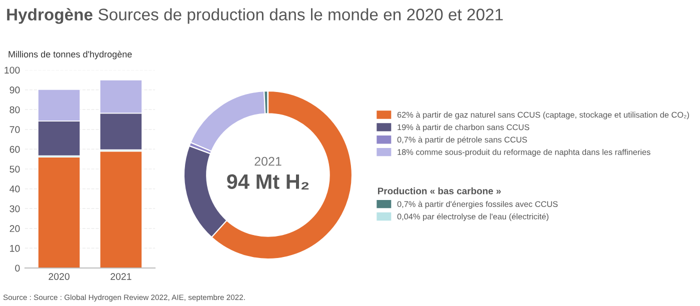 This screenshot has width=700, height=306. What do you see at coordinates (268, 182) in the screenshot?
I see `text: 94 Mt H₂` at bounding box center [268, 182].